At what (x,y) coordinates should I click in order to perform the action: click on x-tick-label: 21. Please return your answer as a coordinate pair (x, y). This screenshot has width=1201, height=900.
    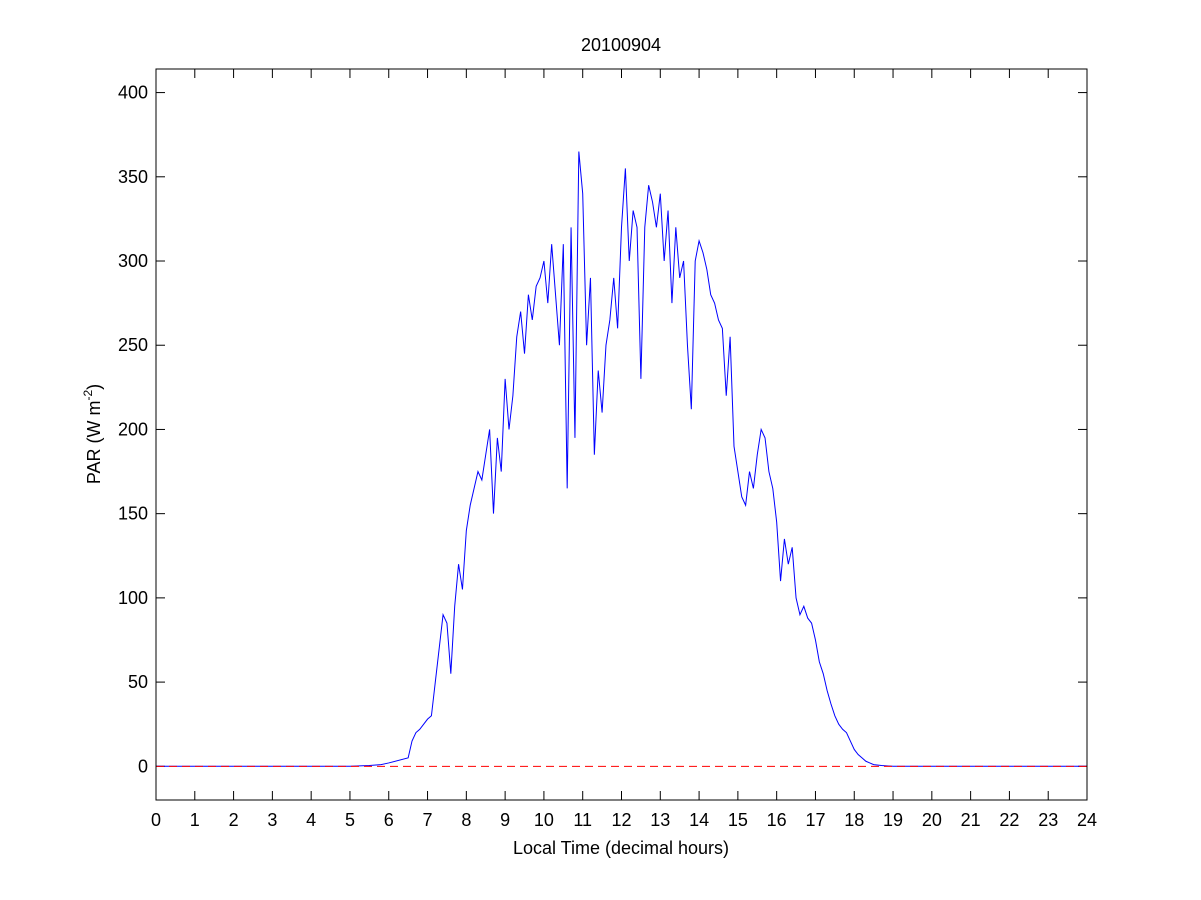
    Looking at the image, I should click on (971, 820).